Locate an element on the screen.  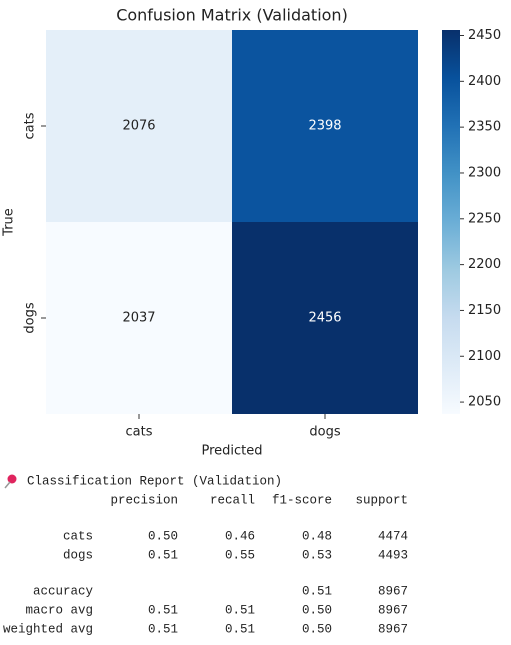
report-cell: 4474 is located at coordinates (393, 536).